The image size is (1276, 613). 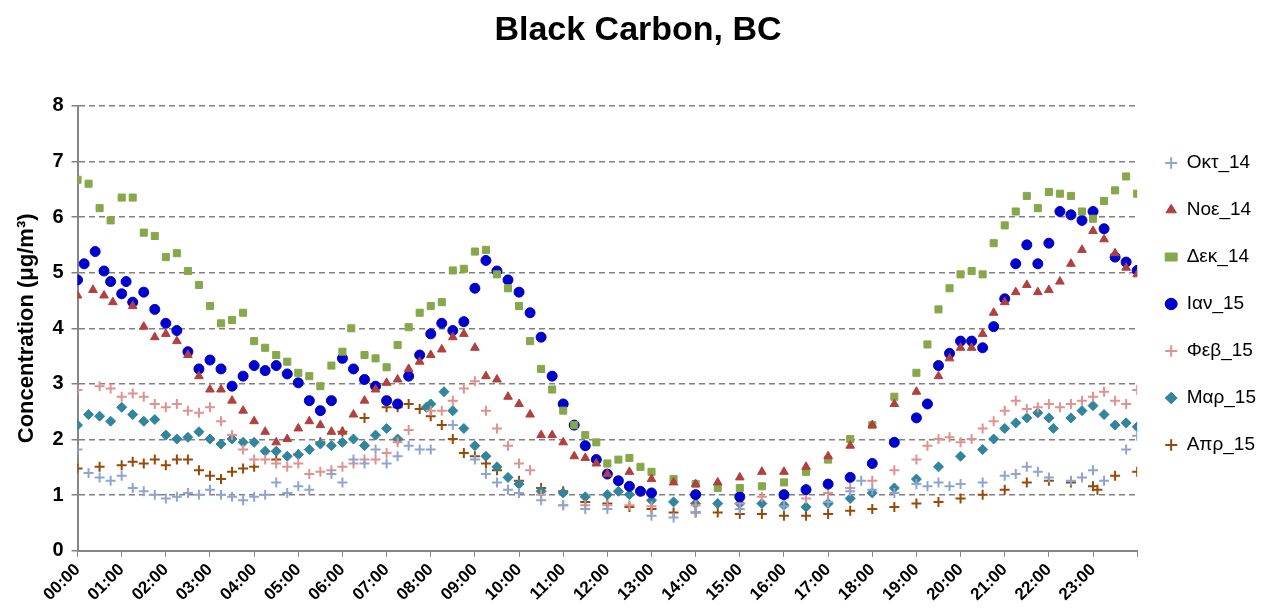 What do you see at coordinates (58, 215) in the screenshot?
I see `y-tick-label: 6` at bounding box center [58, 215].